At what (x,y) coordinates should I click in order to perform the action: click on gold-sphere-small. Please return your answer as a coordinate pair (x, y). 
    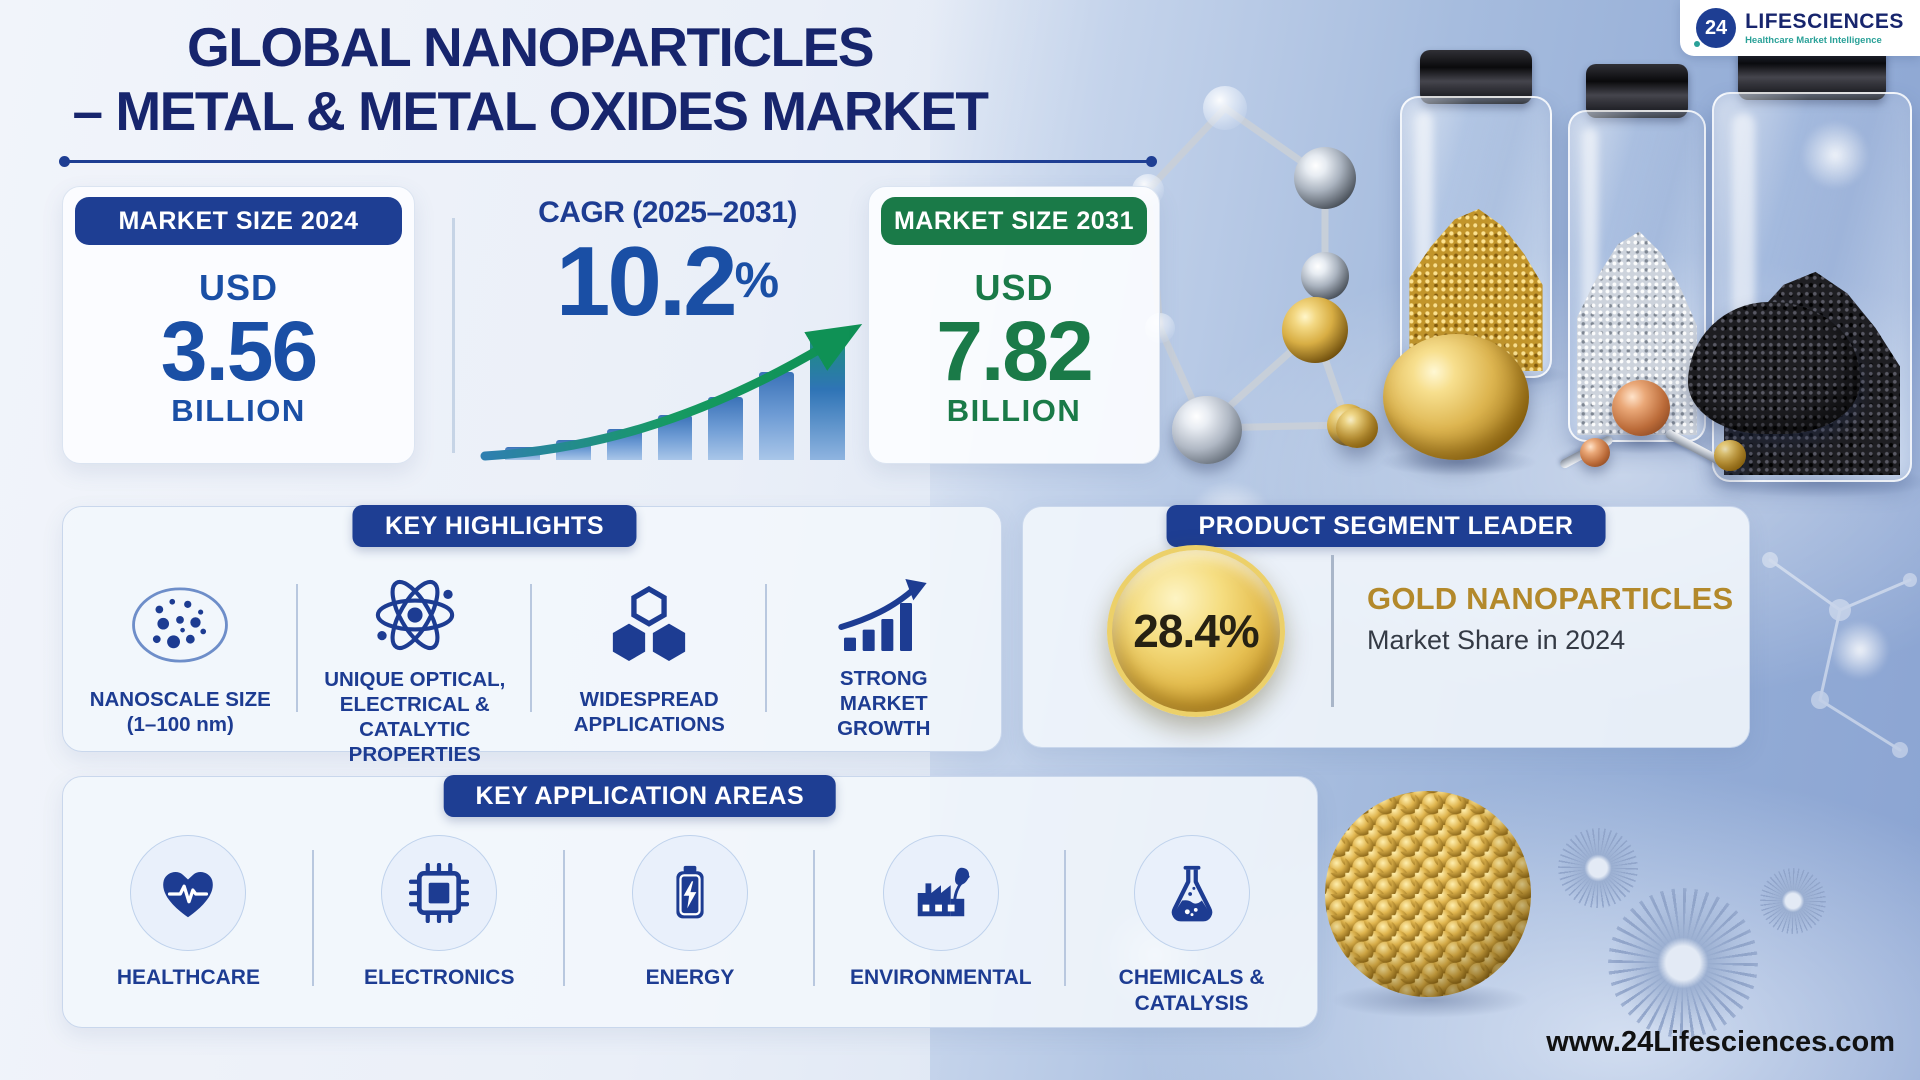
    Looking at the image, I should click on (1730, 455).